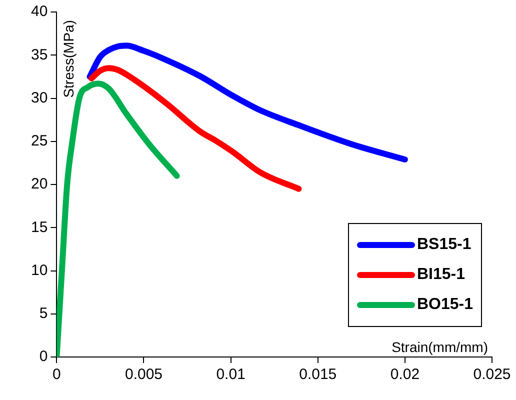  I want to click on y-tick-label: 15, so click(39, 227).